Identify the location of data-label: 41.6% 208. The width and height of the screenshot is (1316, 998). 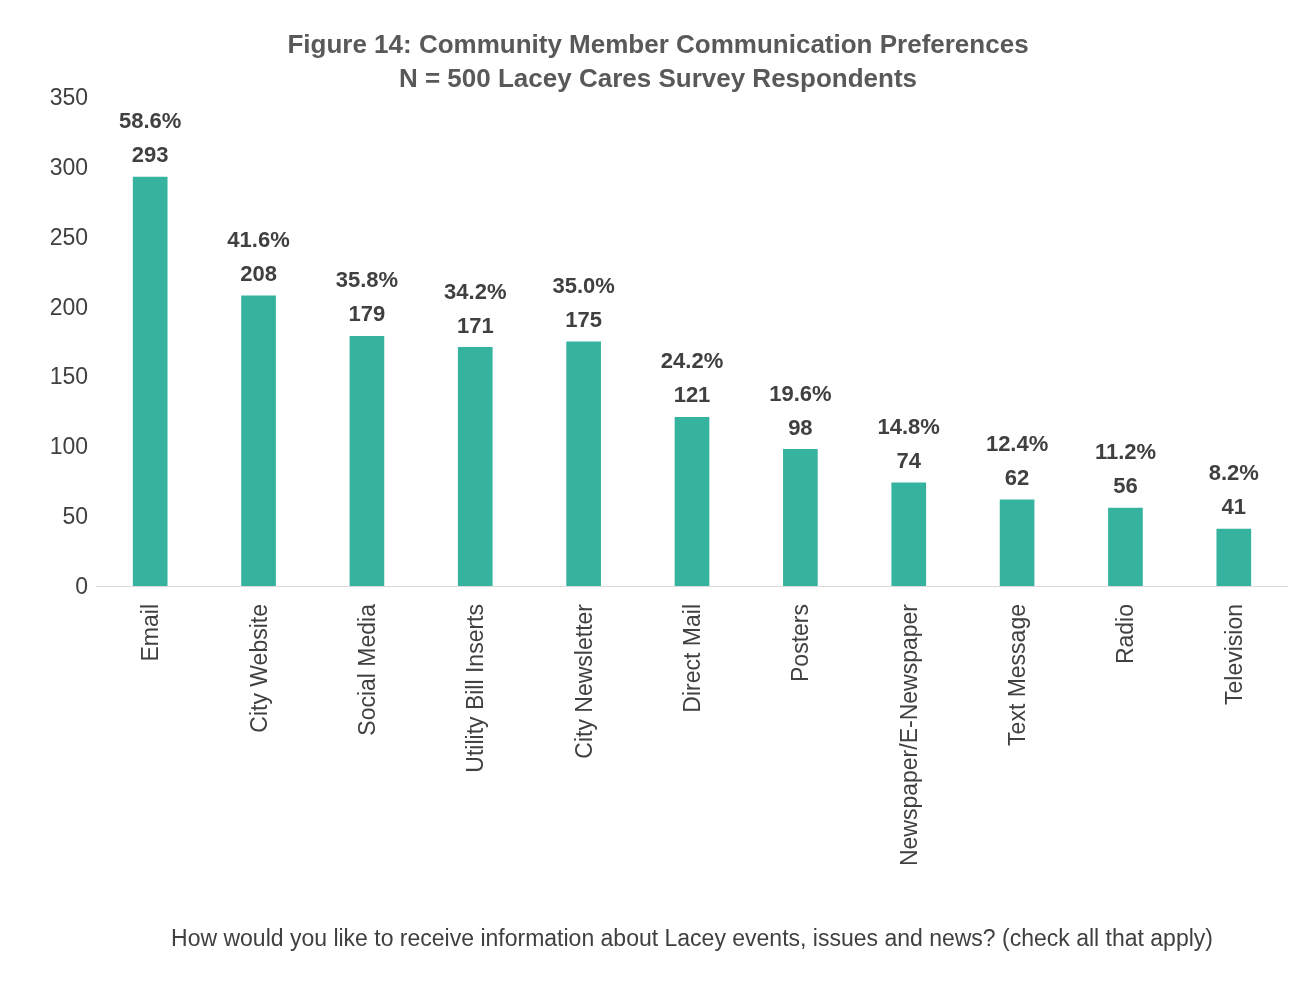
(258, 256).